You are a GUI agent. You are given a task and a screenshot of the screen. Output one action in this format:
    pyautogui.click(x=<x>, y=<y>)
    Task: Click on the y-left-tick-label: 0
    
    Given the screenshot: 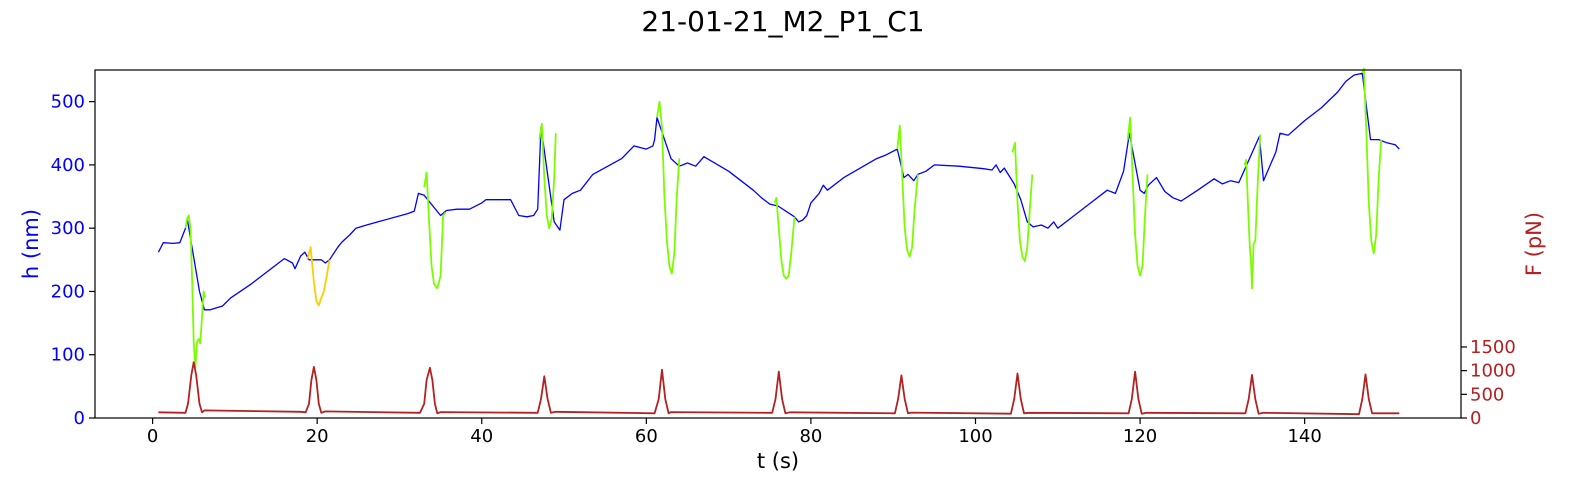 What is the action you would take?
    pyautogui.click(x=79, y=418)
    